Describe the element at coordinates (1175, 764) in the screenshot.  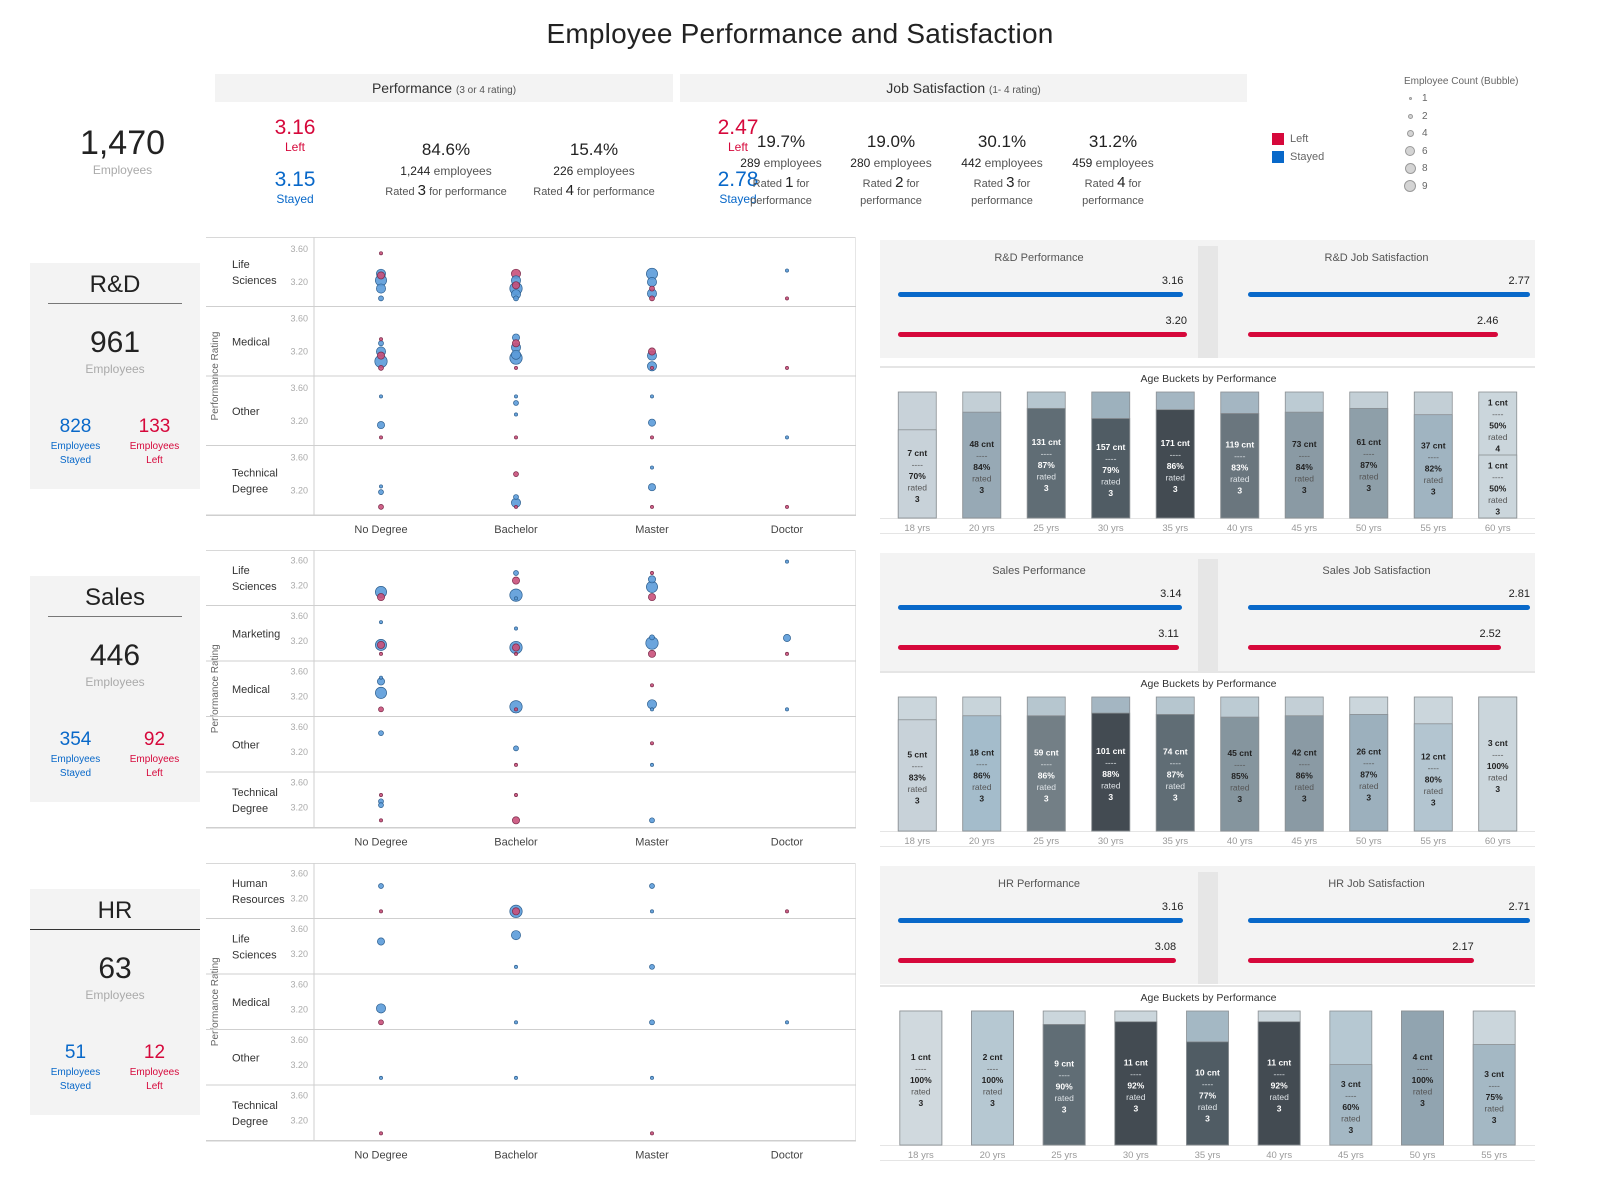
I see `age-bar: 74 cnt---- 87%rated 3` at that location.